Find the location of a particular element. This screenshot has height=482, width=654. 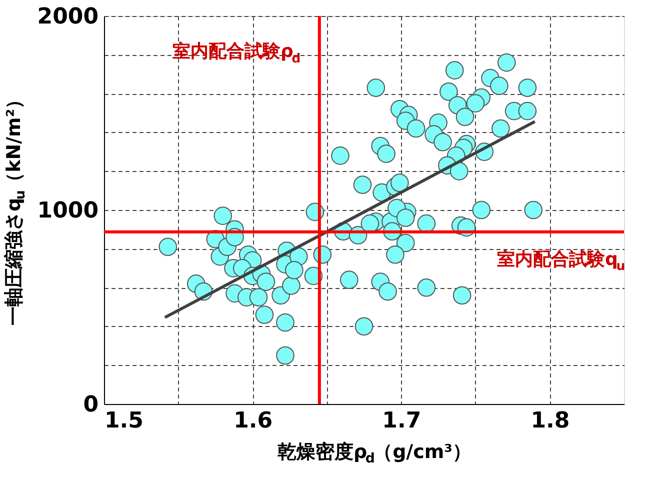

x-tick-label: 1.6 is located at coordinates (253, 421).